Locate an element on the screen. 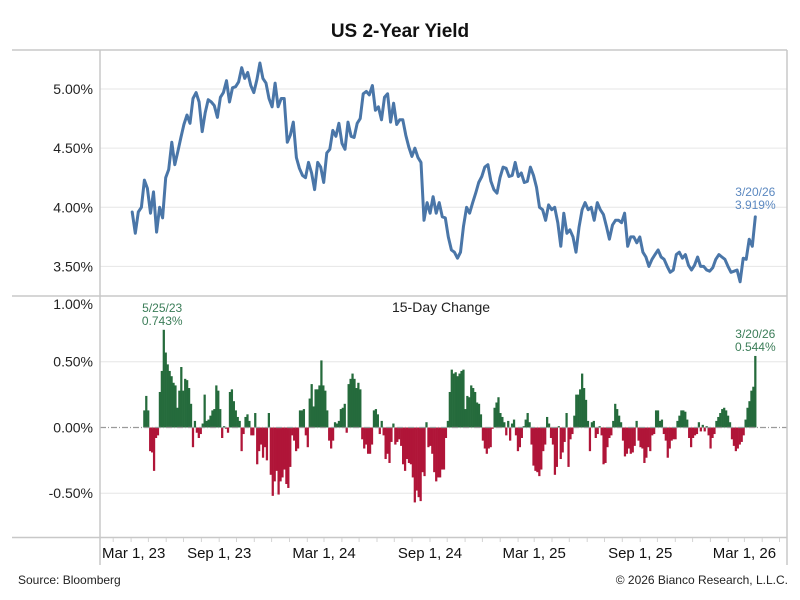  data-label-date: 3/20/26 is located at coordinates (755, 192).